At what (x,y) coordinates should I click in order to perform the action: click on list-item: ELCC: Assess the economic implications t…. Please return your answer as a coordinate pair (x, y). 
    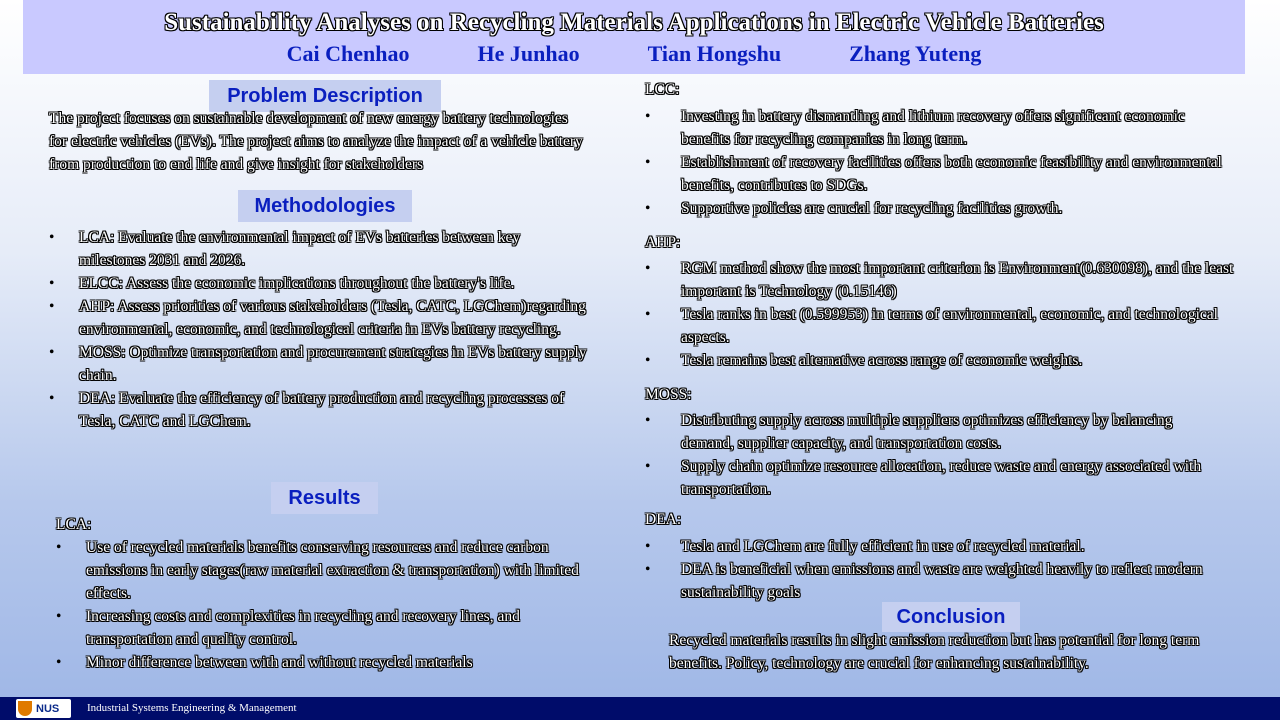
    Looking at the image, I should click on (319, 283).